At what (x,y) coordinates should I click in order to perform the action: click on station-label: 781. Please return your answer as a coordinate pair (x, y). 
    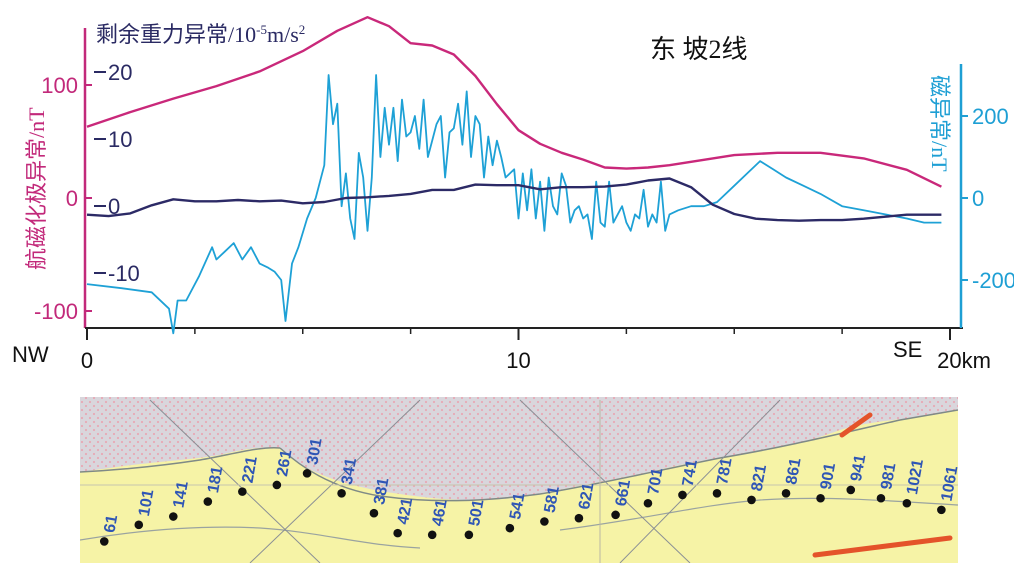
    Looking at the image, I should click on (724, 471).